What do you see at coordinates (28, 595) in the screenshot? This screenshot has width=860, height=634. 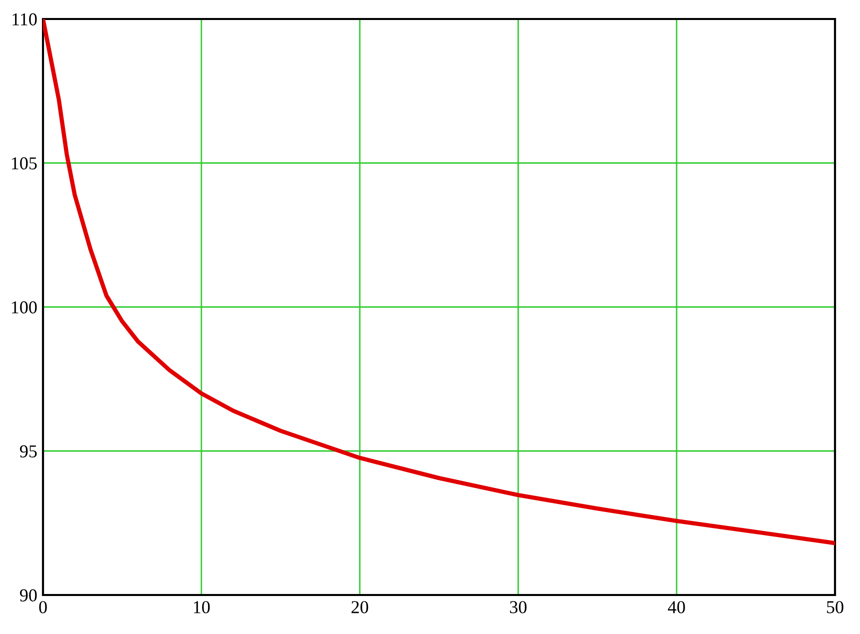 I see `y-tick-label: 90` at bounding box center [28, 595].